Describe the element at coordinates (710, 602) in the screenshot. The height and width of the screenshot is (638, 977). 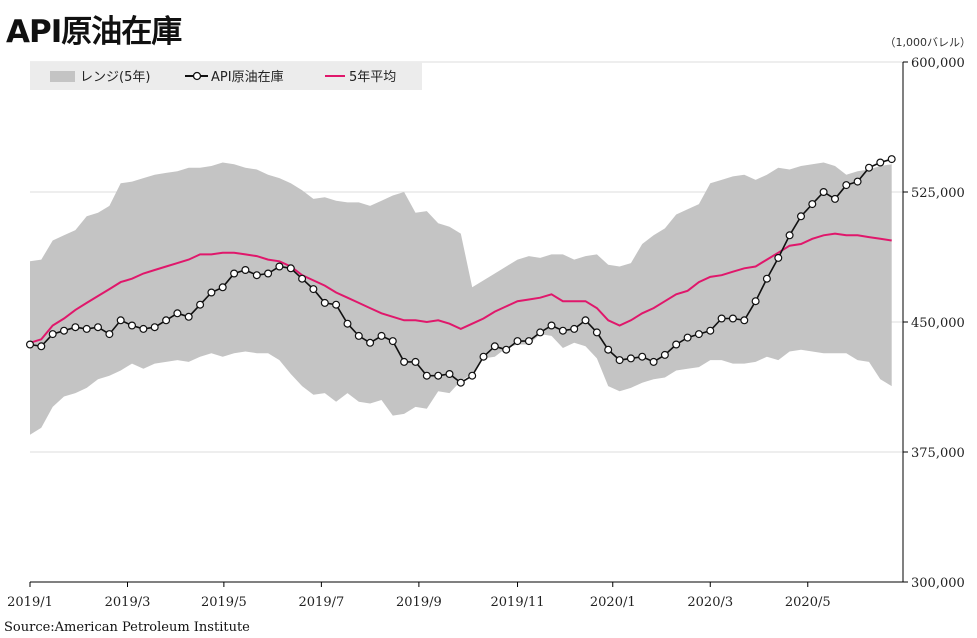
I see `x-tick-label-7: 2020/3` at that location.